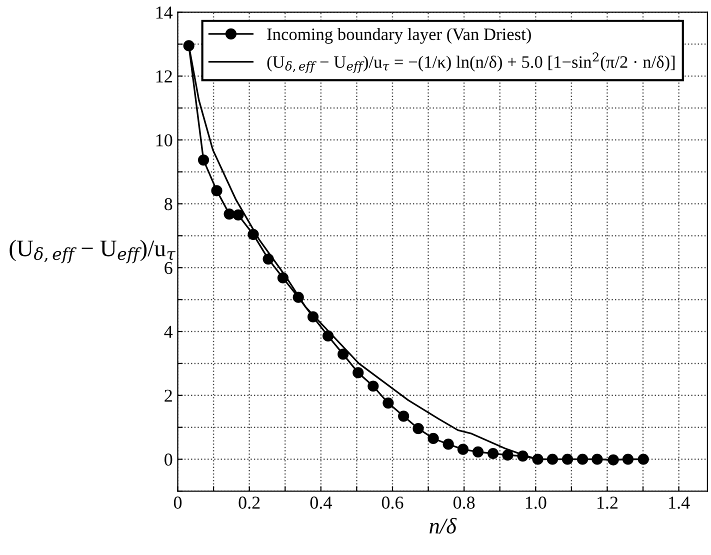 Image resolution: width=711 pixels, height=555 pixels. Describe the element at coordinates (164, 140) in the screenshot. I see `y-tick-label: 10` at that location.